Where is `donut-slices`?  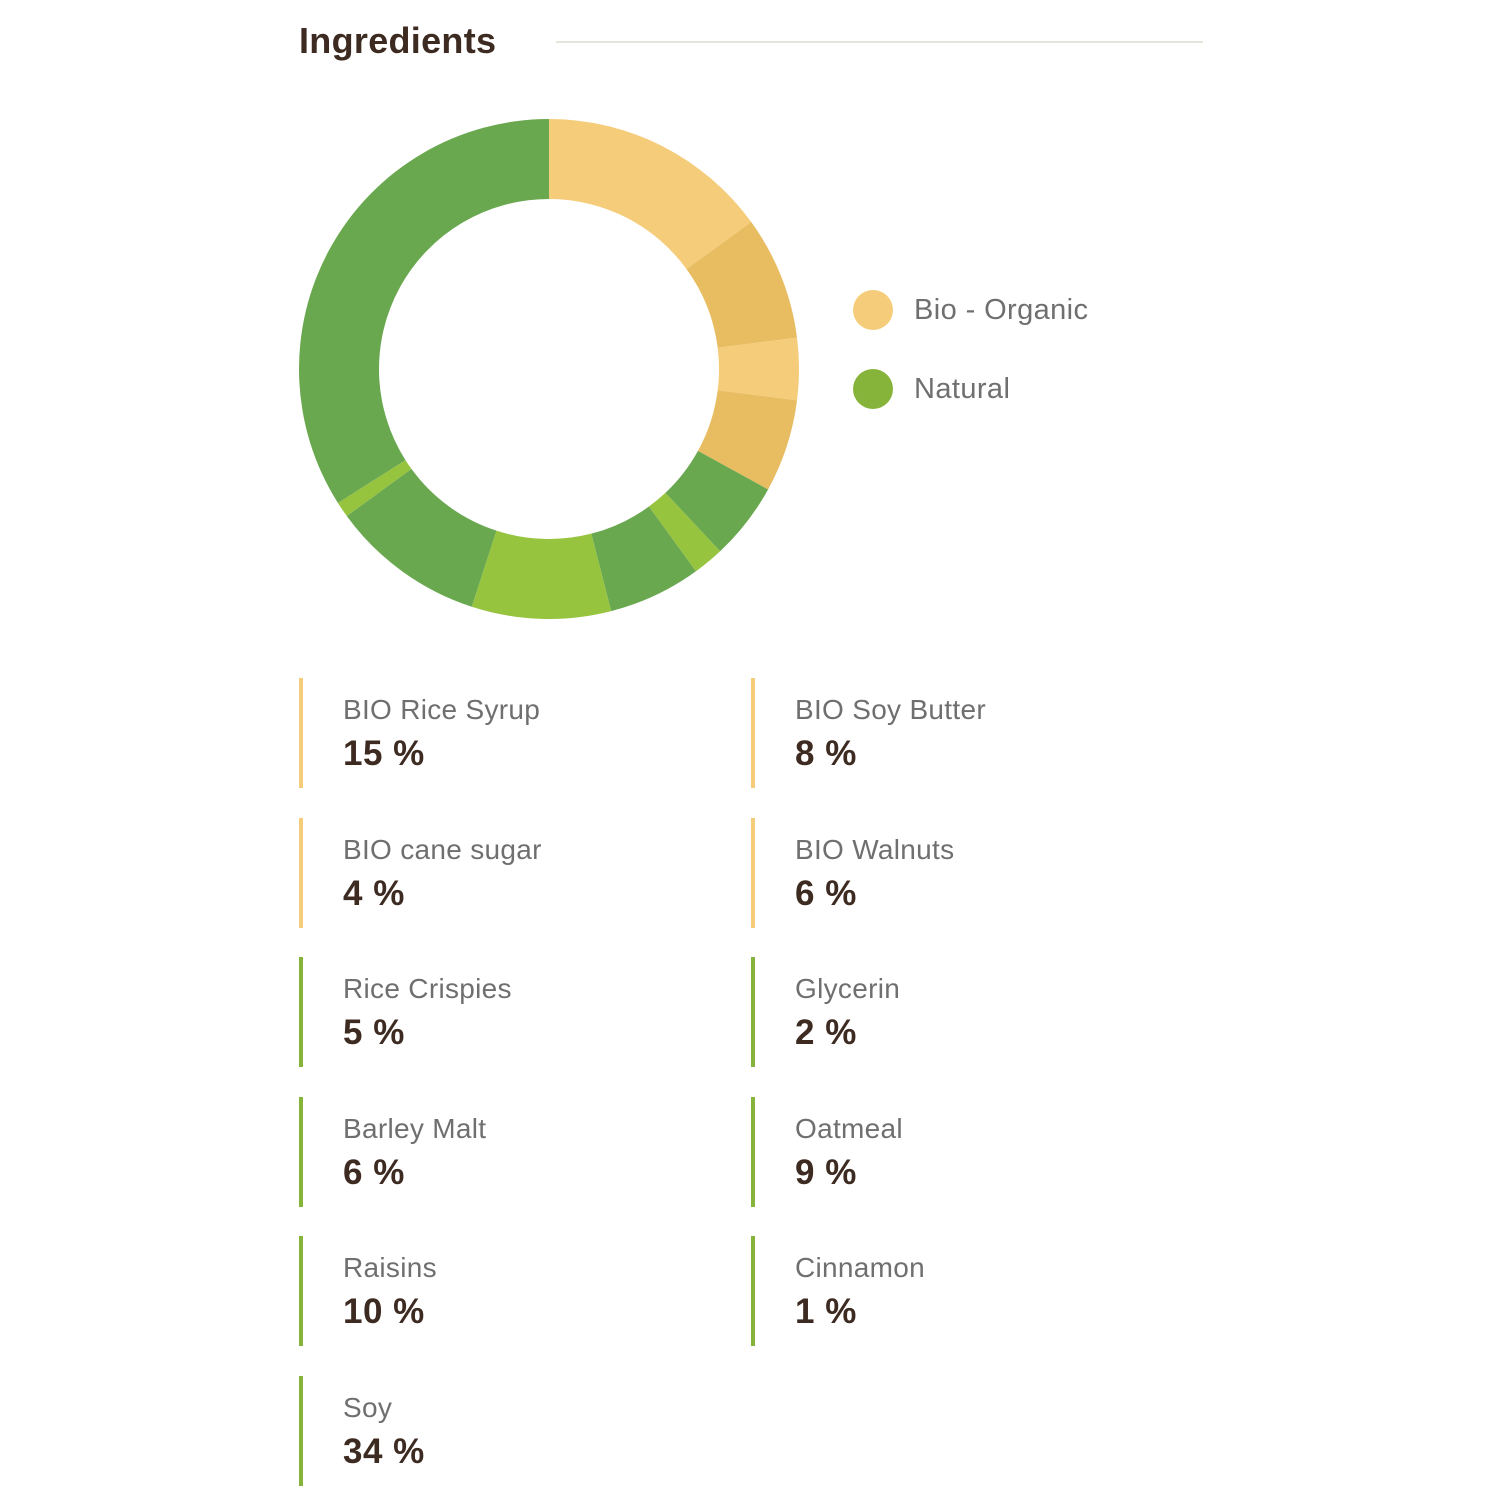
donut-slices is located at coordinates (549, 369).